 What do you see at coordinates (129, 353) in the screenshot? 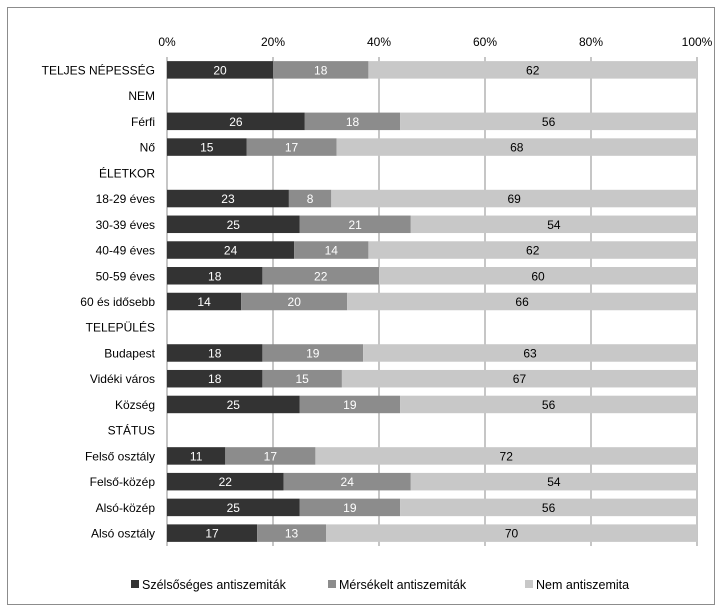
I see `category-label: Budapest` at bounding box center [129, 353].